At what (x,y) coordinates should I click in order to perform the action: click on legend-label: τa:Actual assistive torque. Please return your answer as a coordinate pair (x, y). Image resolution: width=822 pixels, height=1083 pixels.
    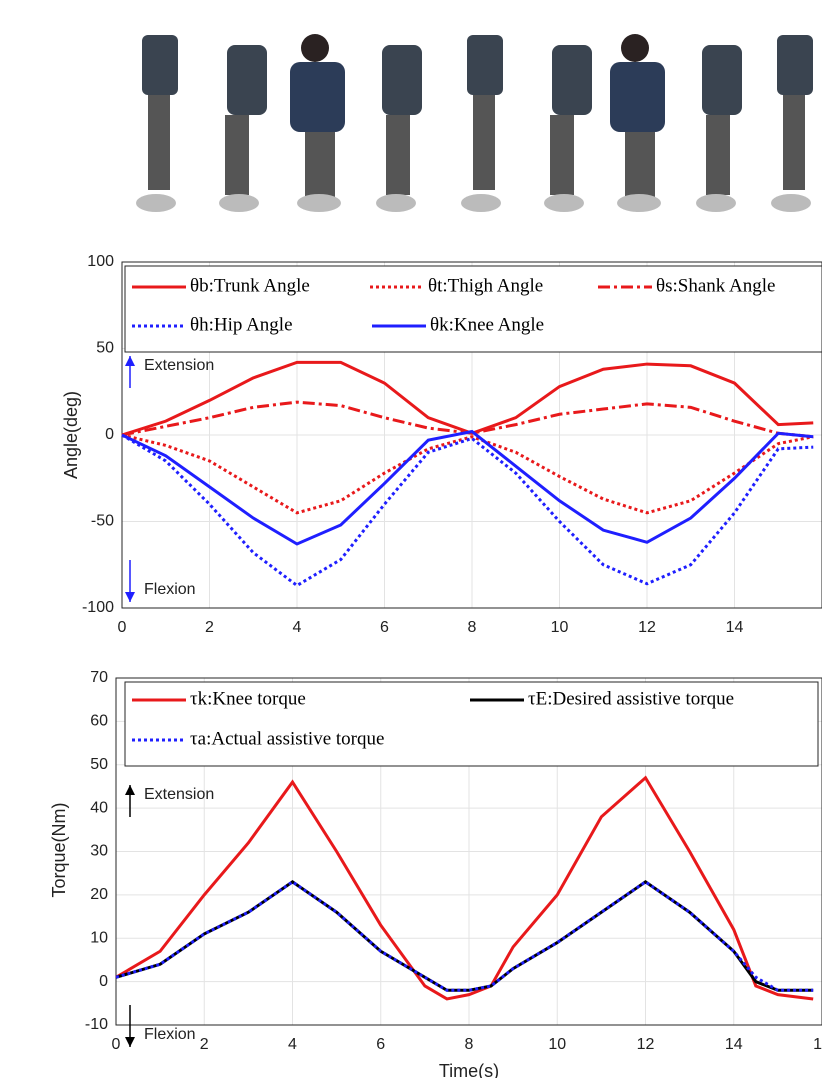
    Looking at the image, I should click on (287, 738).